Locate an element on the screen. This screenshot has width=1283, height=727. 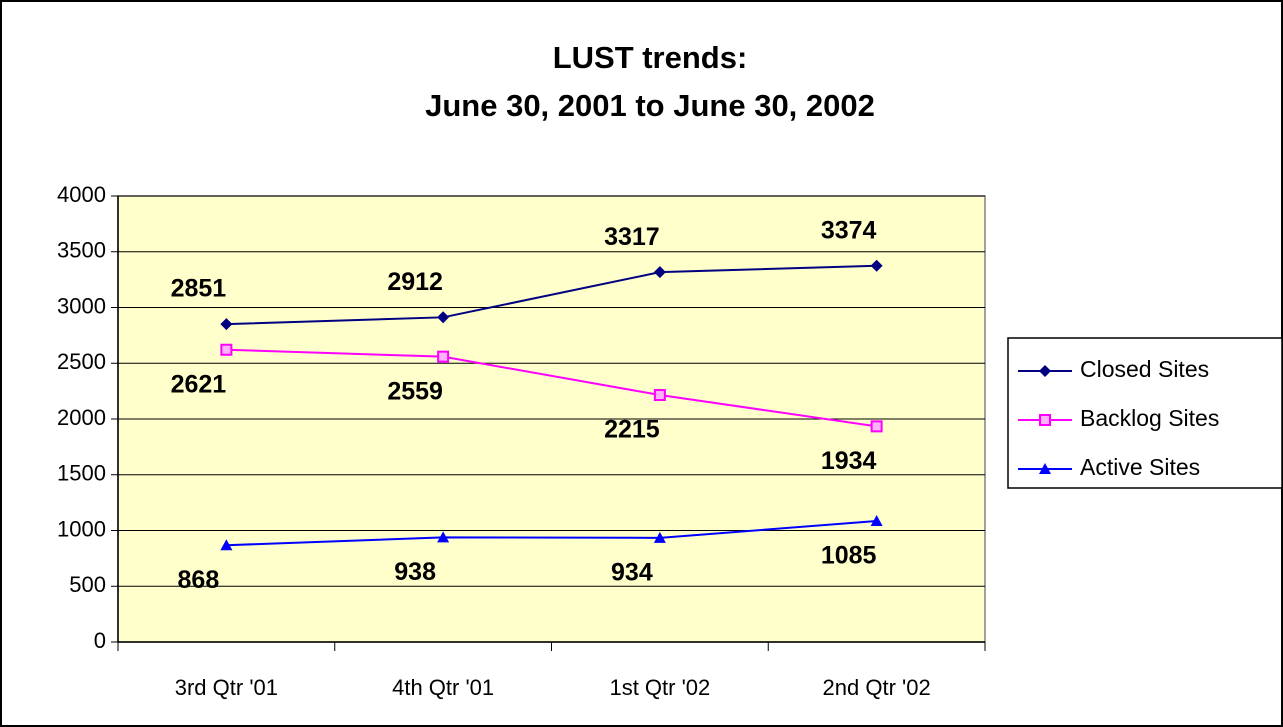
data-label: 934 is located at coordinates (632, 572).